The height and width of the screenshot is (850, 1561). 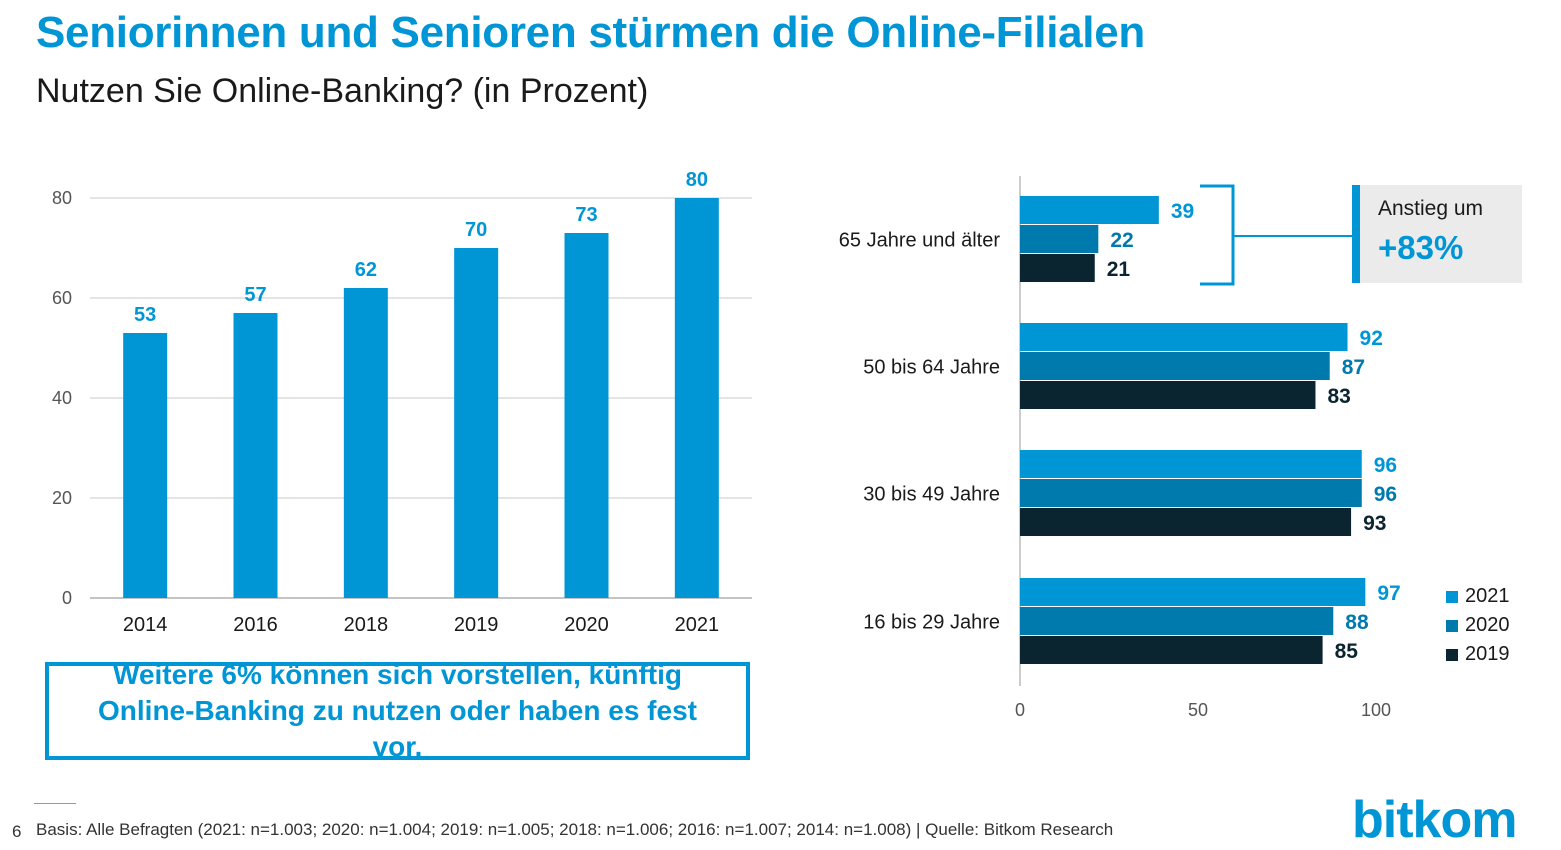 I want to click on x-tick-label: 50, so click(x=1198, y=710).